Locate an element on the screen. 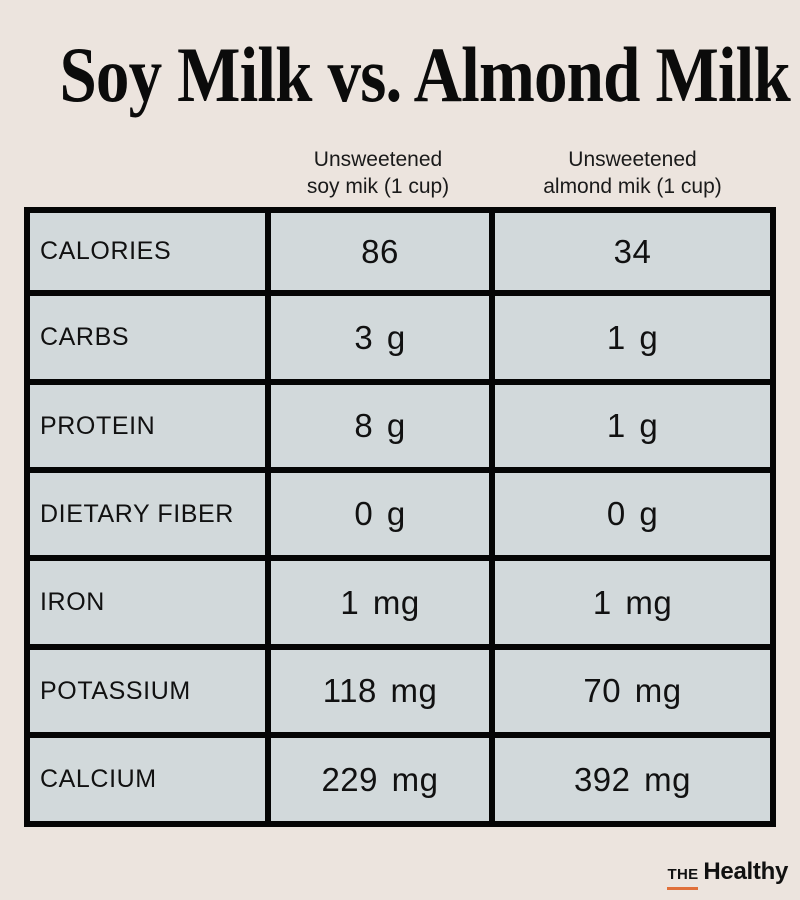 This screenshot has height=900, width=800. cell-soy-calcium: 229 mg is located at coordinates (380, 779).